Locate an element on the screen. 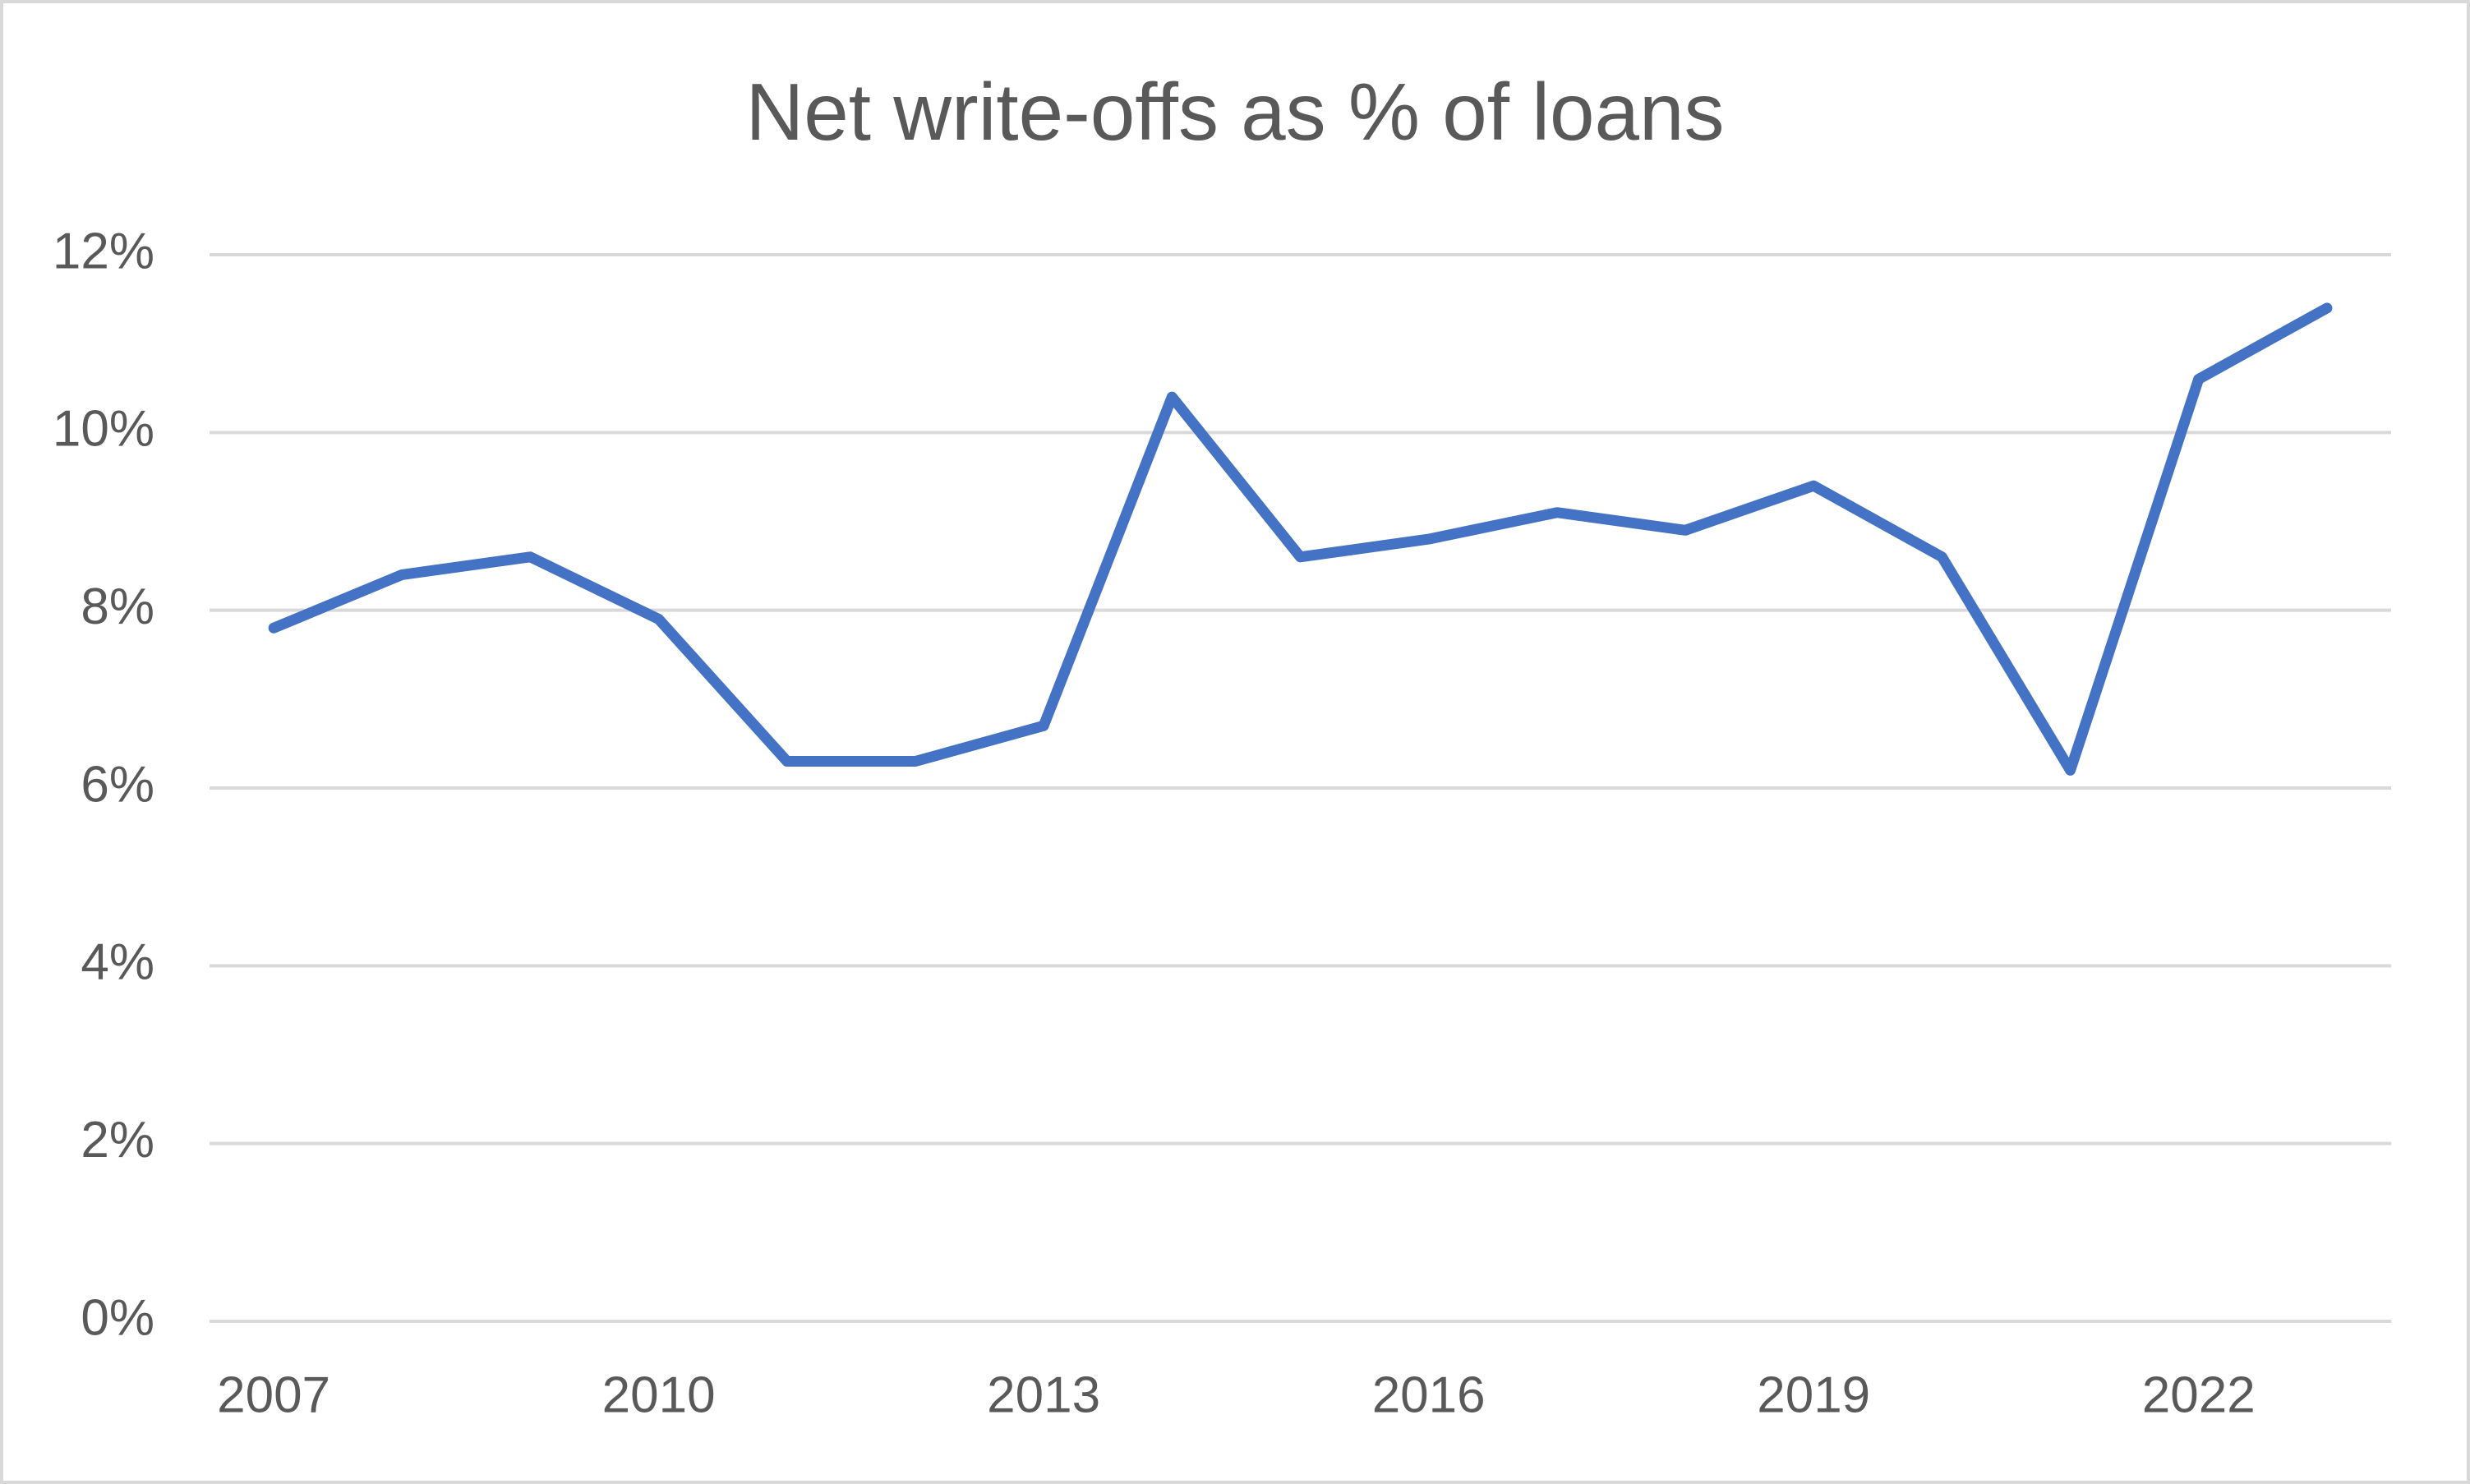 The image size is (2470, 1484). x-tick-label: 2019 is located at coordinates (1814, 1394).